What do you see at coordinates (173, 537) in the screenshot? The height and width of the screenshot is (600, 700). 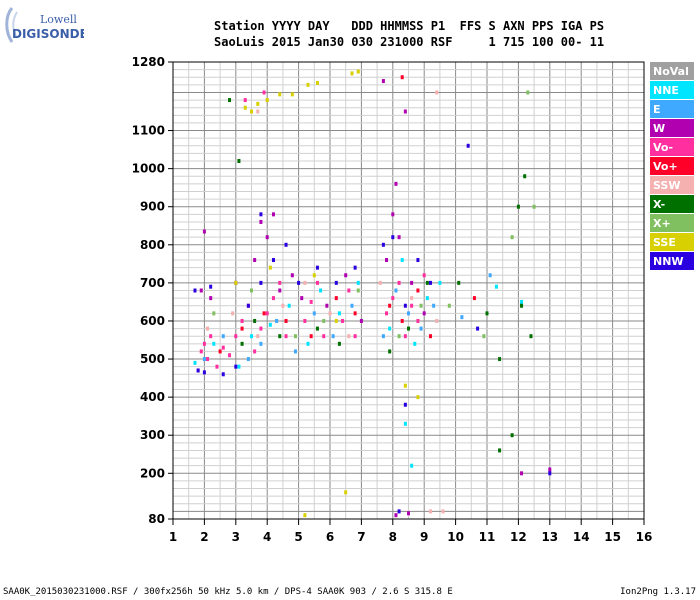 I see `x-tick-label: 1` at bounding box center [173, 537].